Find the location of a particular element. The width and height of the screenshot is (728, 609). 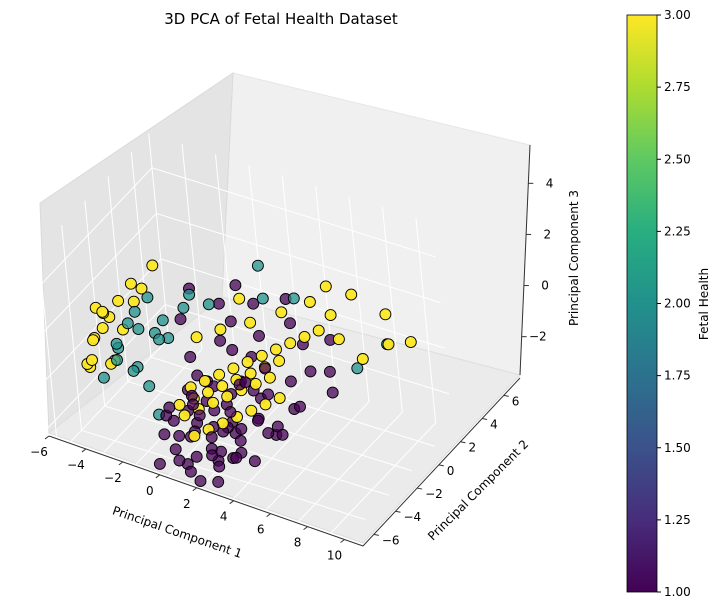

colorbar-tick-label: 3.00 is located at coordinates (677, 15).